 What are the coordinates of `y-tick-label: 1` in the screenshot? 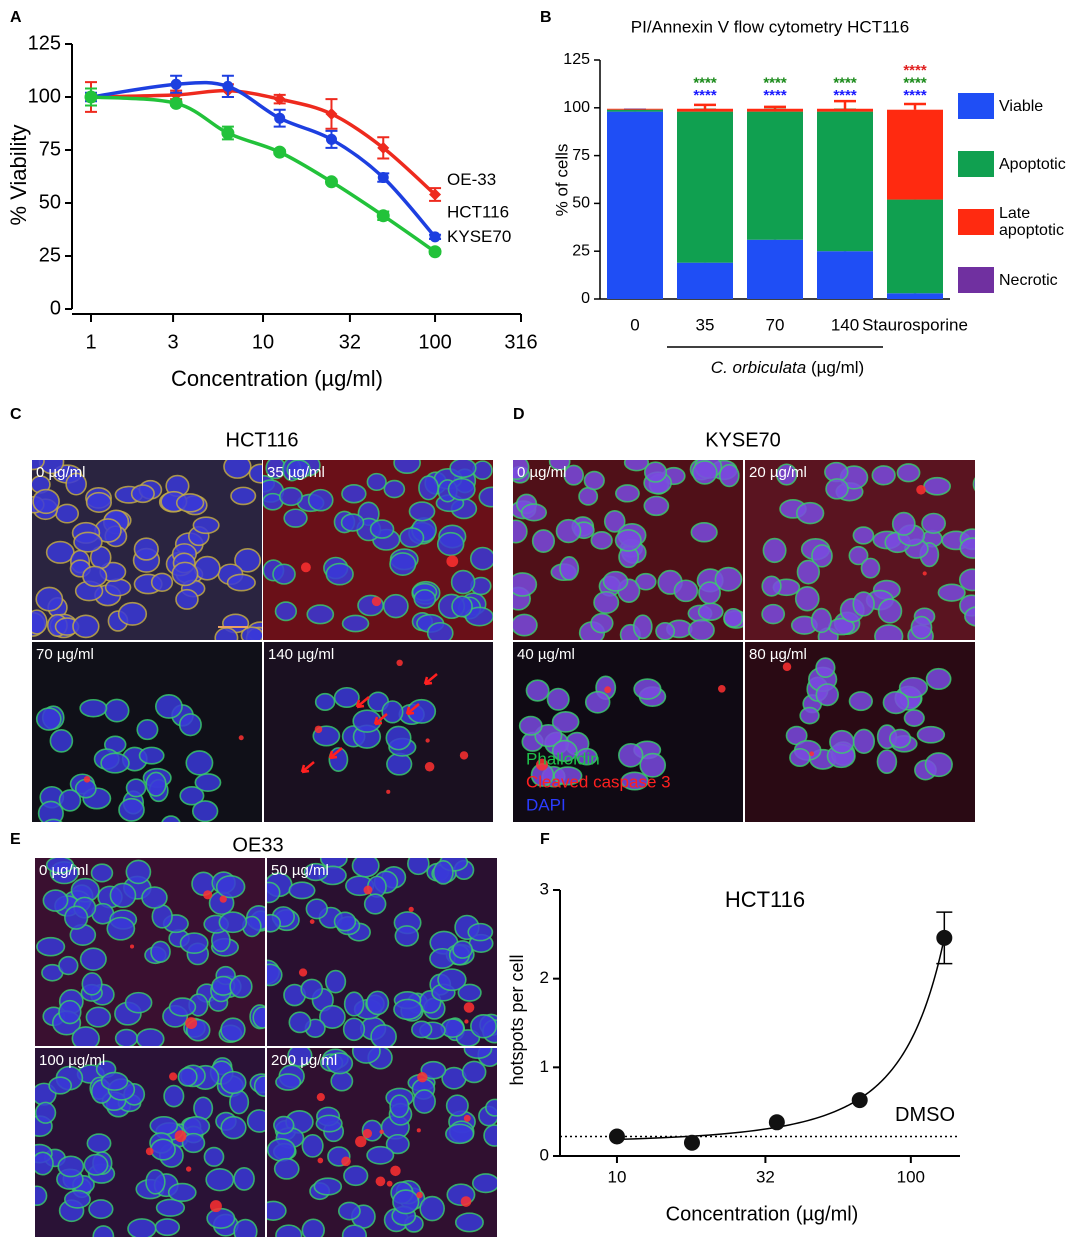 It's located at (544, 1066).